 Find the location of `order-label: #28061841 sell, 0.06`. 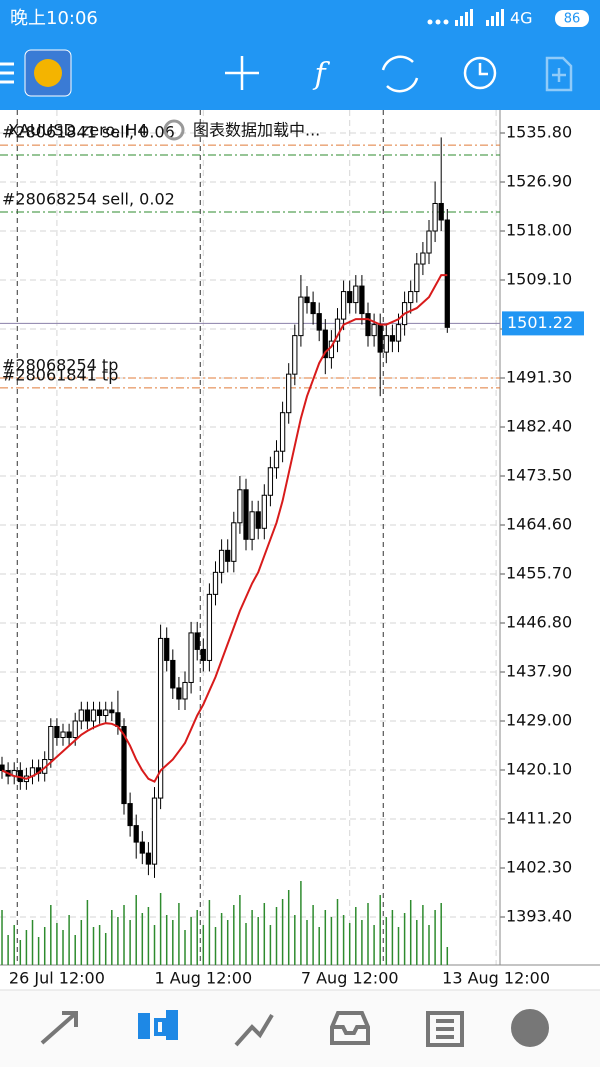

order-label: #28061841 sell, 0.06 is located at coordinates (88, 132).